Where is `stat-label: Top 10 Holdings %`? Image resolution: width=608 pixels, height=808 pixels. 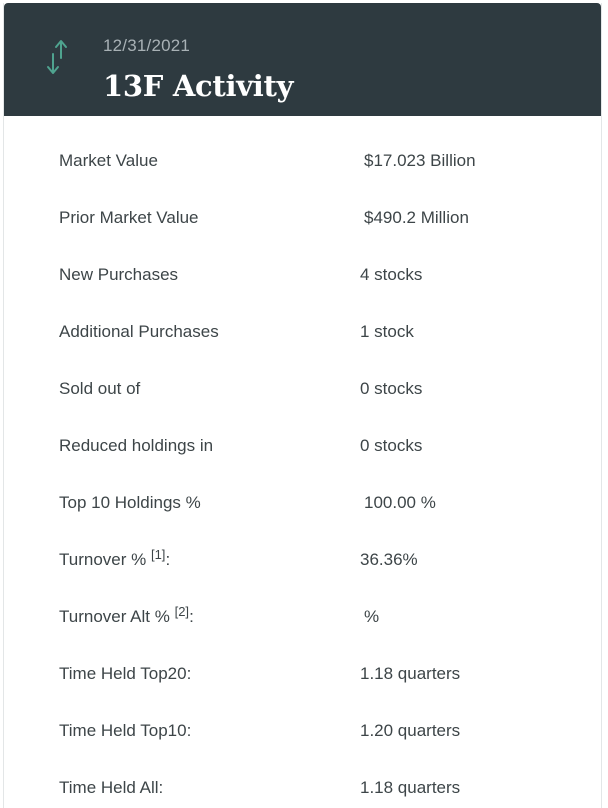
stat-label: Top 10 Holdings % is located at coordinates (130, 502).